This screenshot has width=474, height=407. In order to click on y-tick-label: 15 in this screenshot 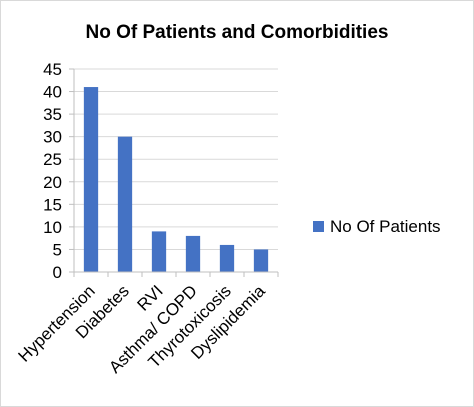, I will do `click(52, 204)`.